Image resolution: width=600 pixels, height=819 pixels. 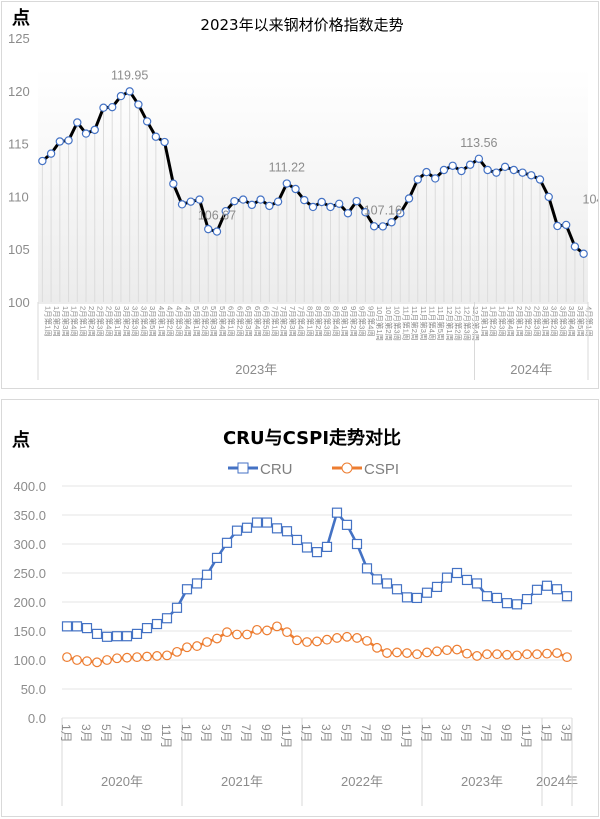 I want to click on chart-title: 2023年以来钢材价格指数走势, so click(x=301, y=25).